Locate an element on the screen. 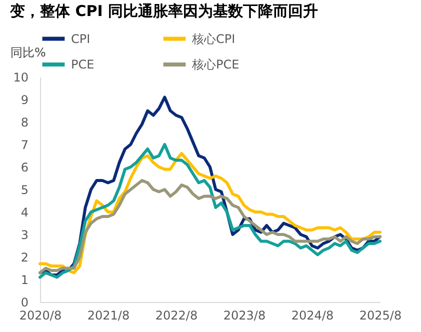 Image resolution: width=421 pixels, height=332 pixels. legend-label: 核心CPI is located at coordinates (213, 39).